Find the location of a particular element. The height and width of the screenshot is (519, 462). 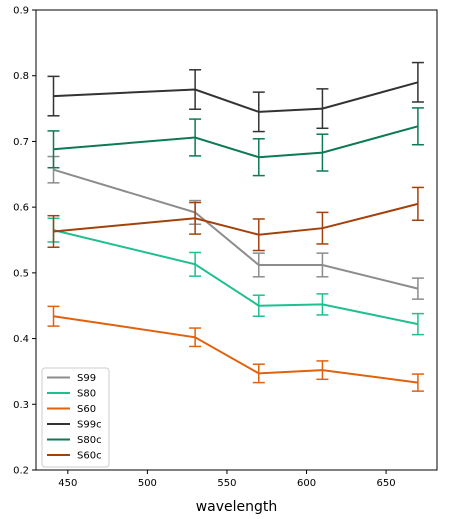

series-s80c is located at coordinates (235, 142).